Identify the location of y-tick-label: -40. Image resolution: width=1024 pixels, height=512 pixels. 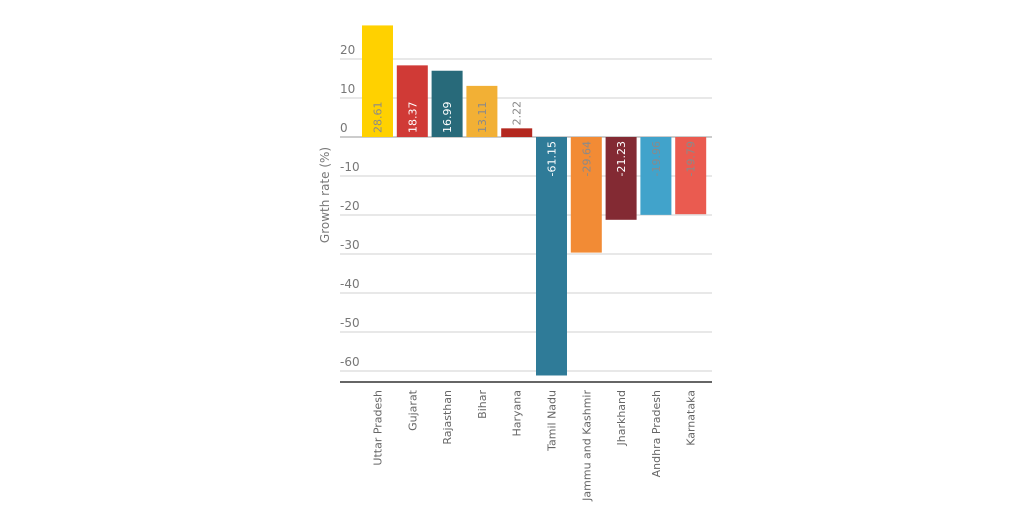
(350, 284).